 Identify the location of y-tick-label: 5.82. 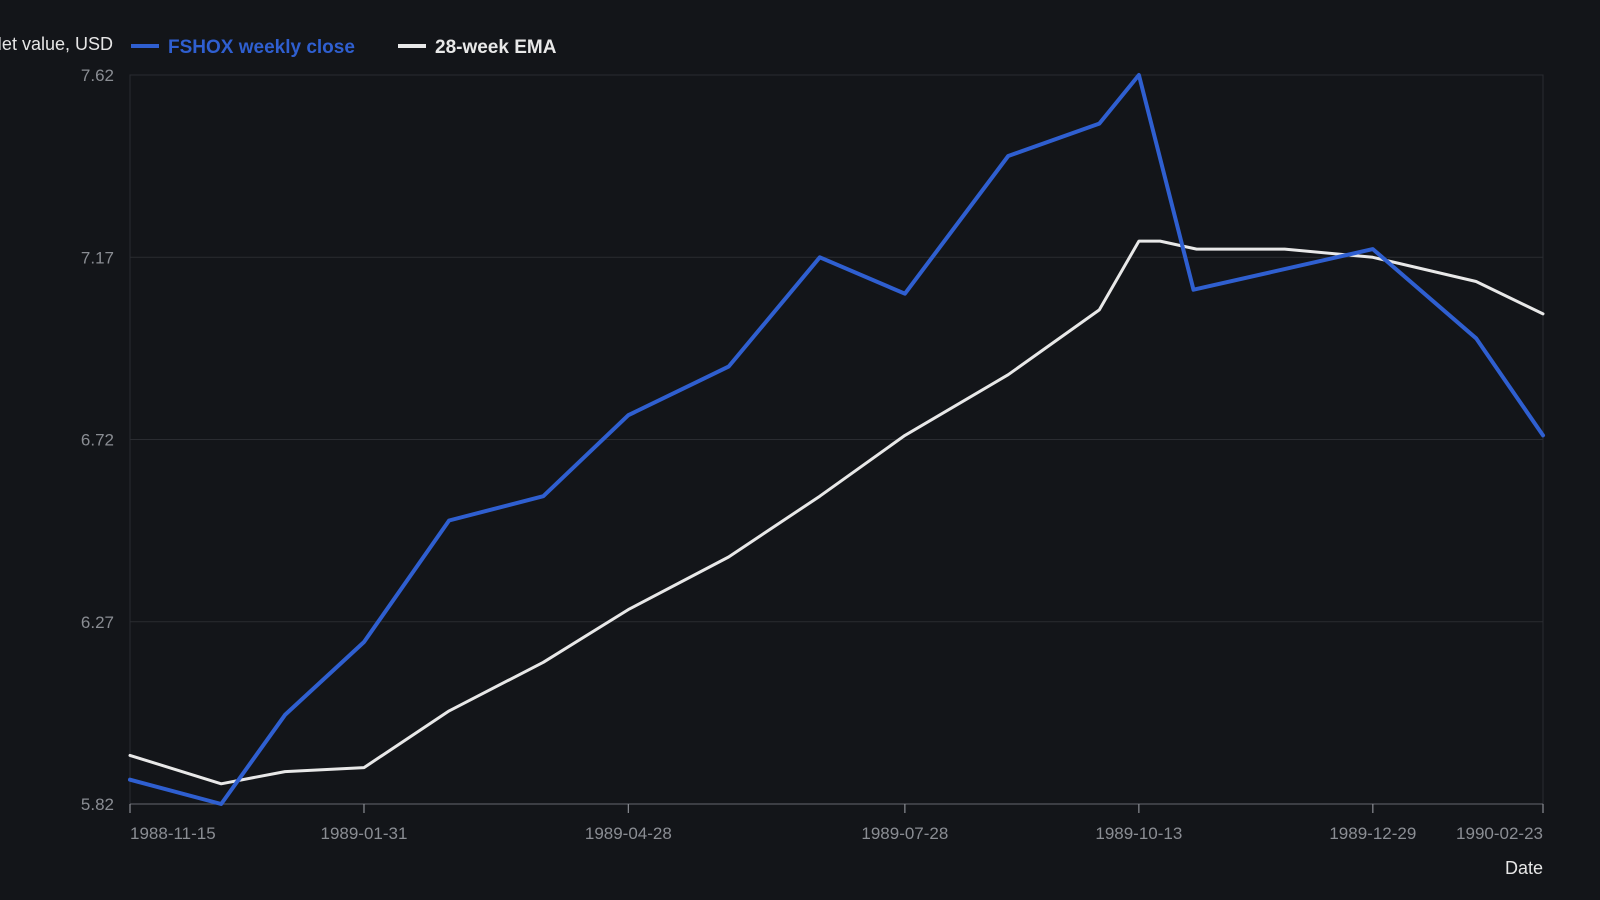
(97, 804).